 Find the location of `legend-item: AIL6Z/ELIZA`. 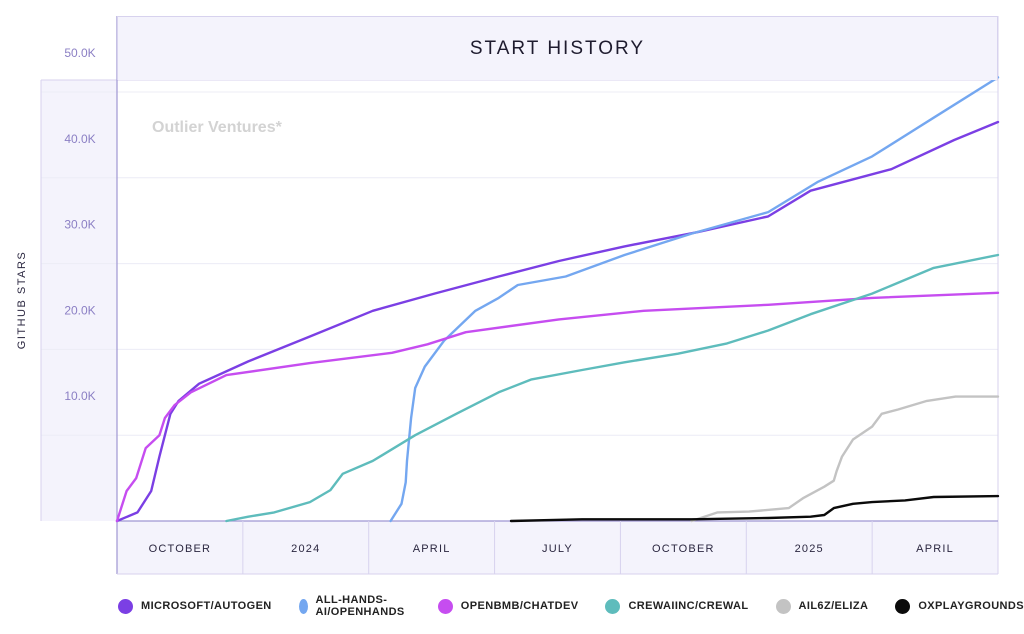

legend-item: AIL6Z/ELIZA is located at coordinates (822, 606).